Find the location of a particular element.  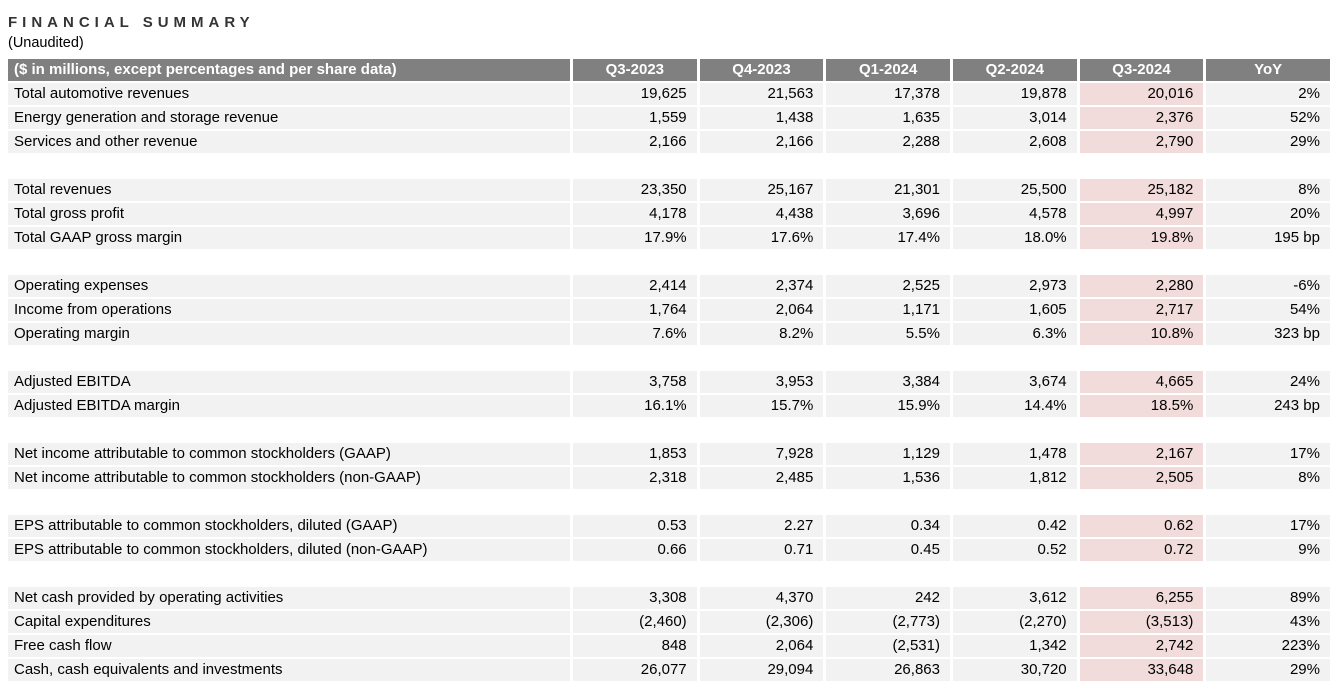

value-cell: 0.34 is located at coordinates (888, 526).